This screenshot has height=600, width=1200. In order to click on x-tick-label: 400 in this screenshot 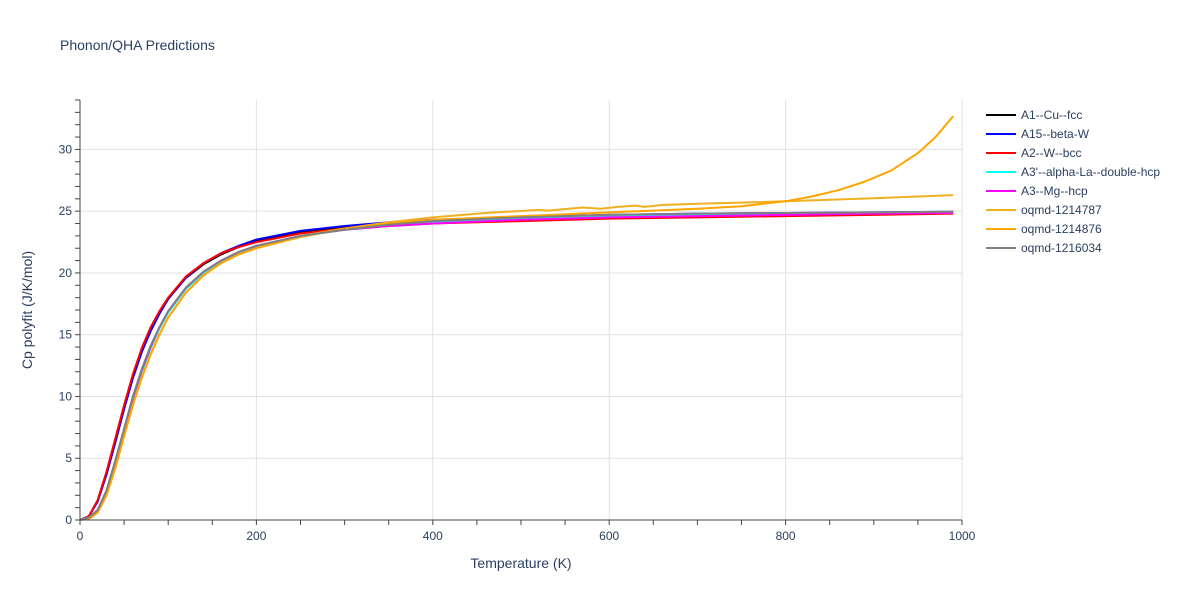, I will do `click(433, 536)`.